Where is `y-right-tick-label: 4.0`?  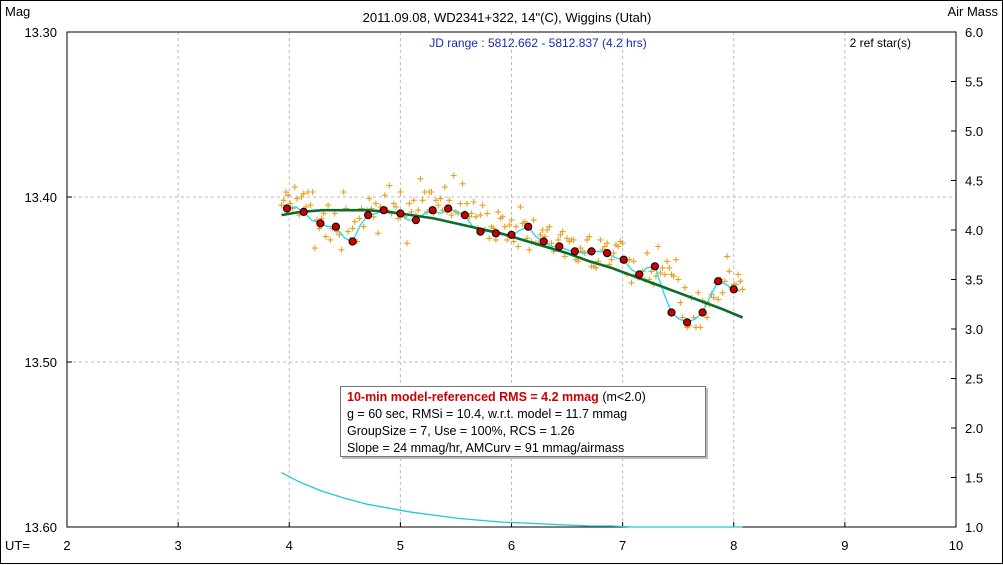 y-right-tick-label: 4.0 is located at coordinates (974, 230).